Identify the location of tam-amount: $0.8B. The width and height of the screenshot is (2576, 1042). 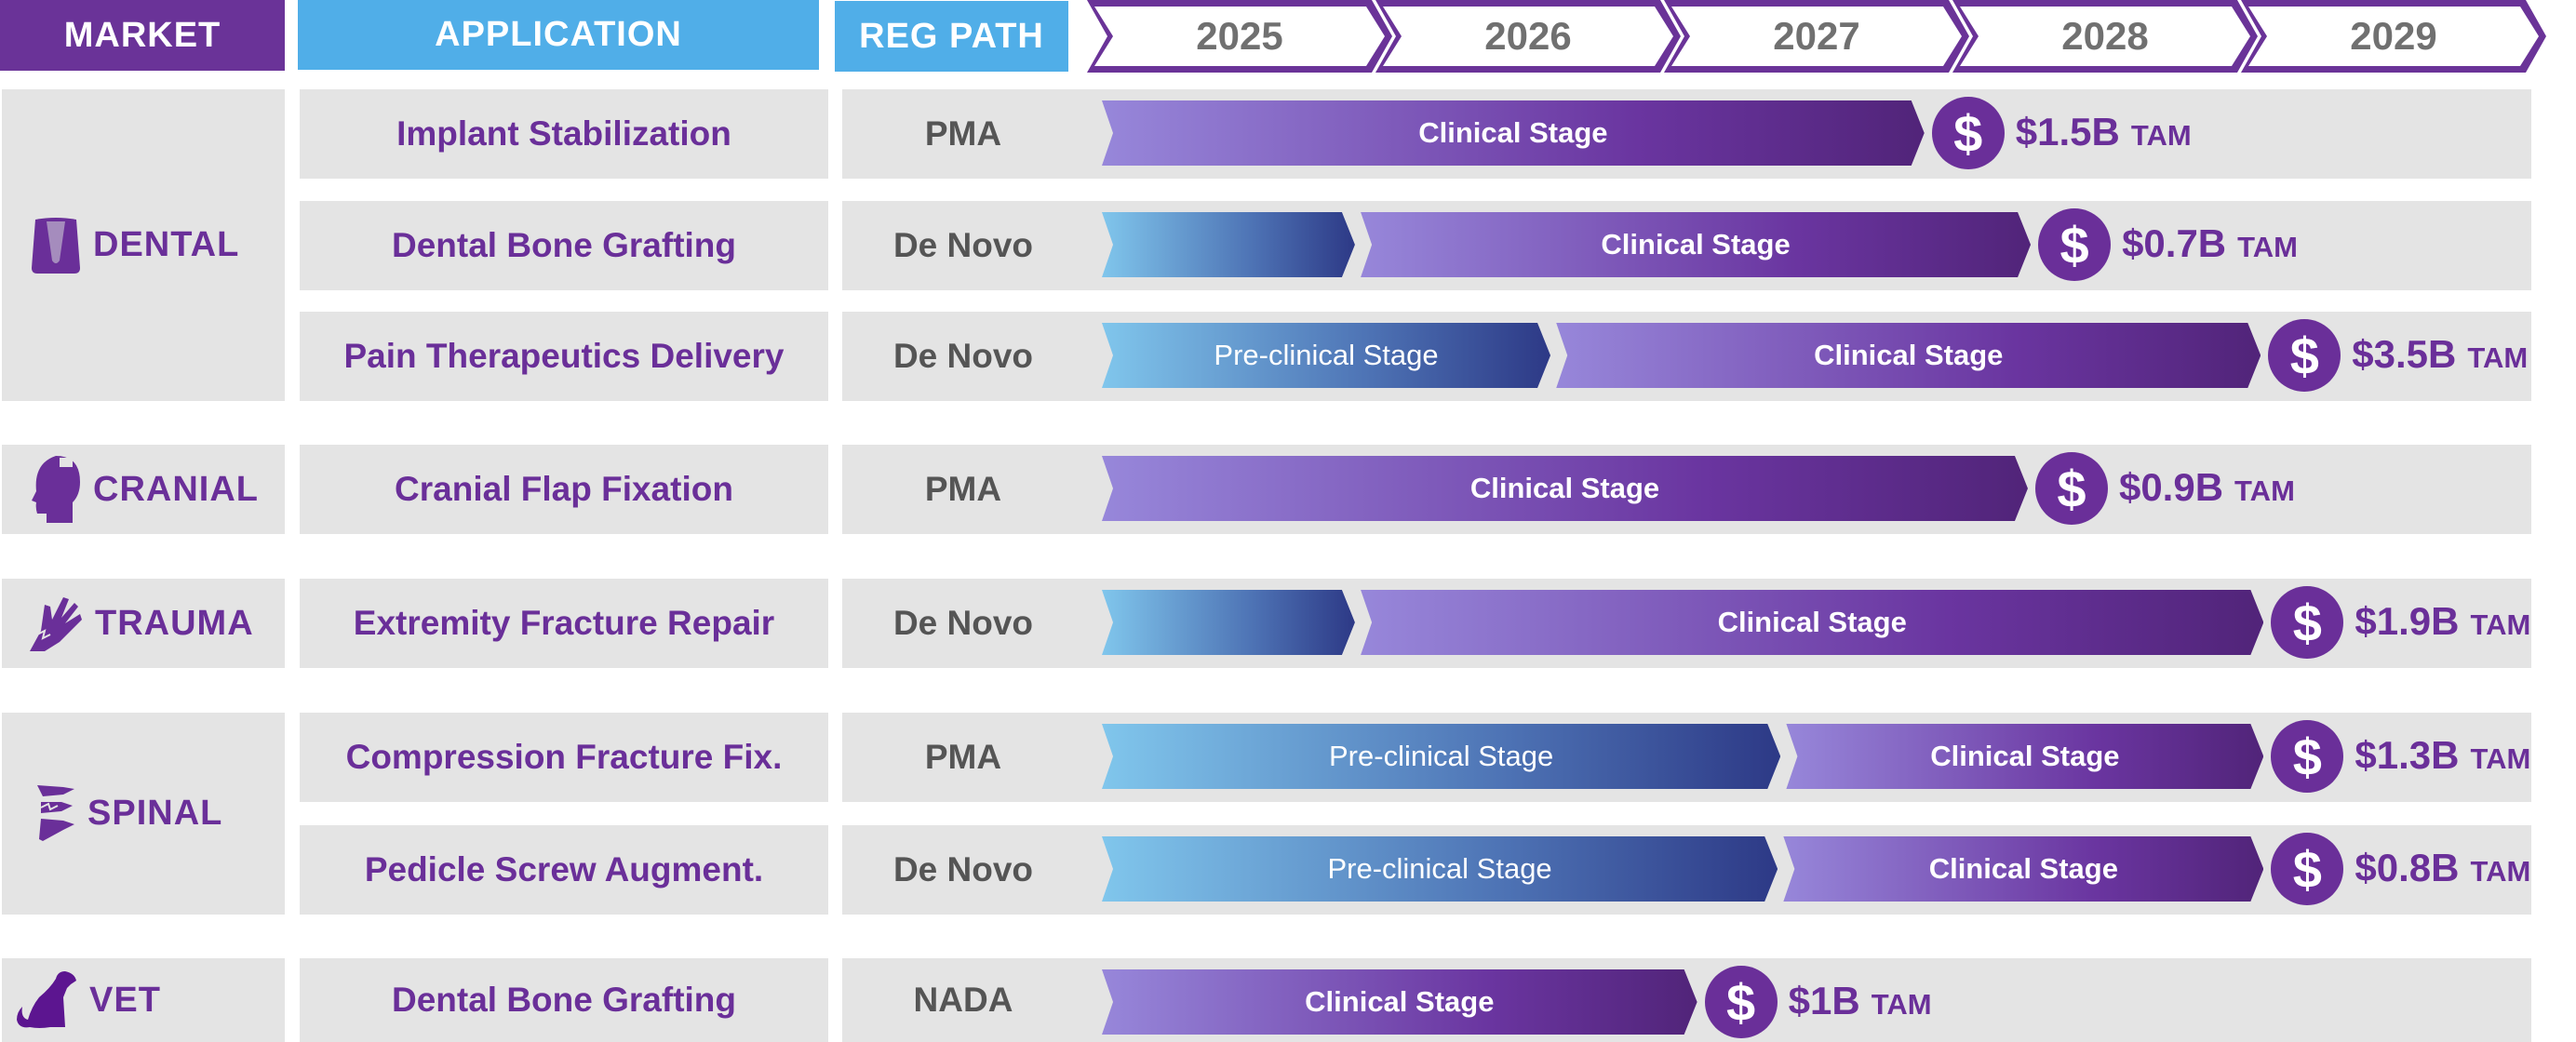
(2407, 867).